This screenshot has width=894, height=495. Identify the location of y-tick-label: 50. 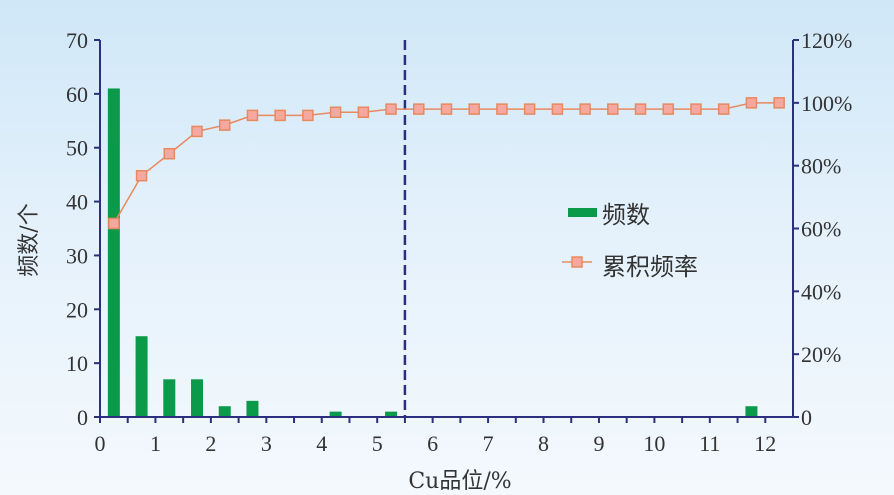
(77, 148).